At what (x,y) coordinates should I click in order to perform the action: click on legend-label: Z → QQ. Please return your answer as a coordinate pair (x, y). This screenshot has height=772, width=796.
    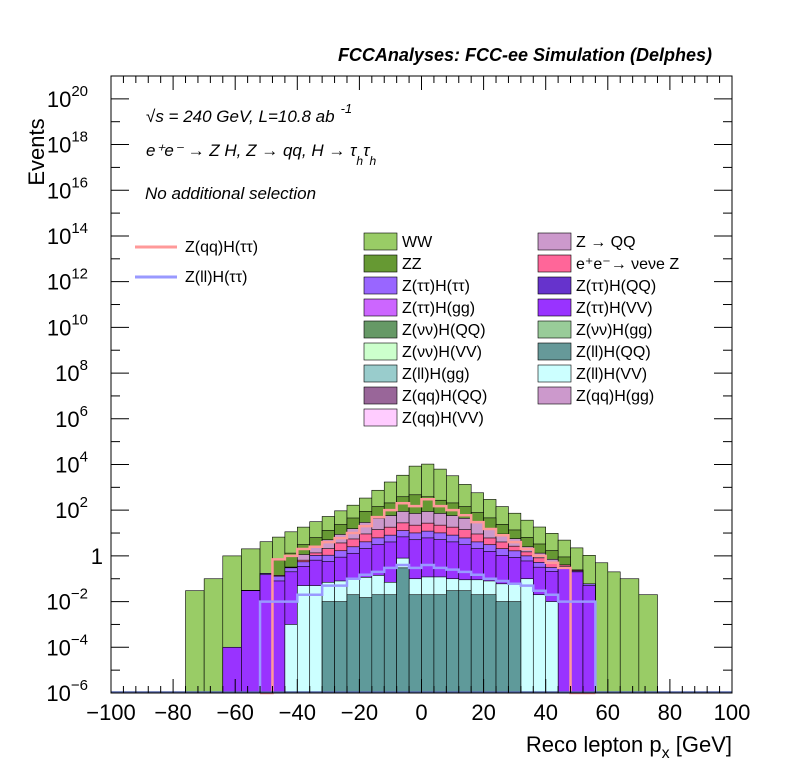
    Looking at the image, I should click on (606, 242).